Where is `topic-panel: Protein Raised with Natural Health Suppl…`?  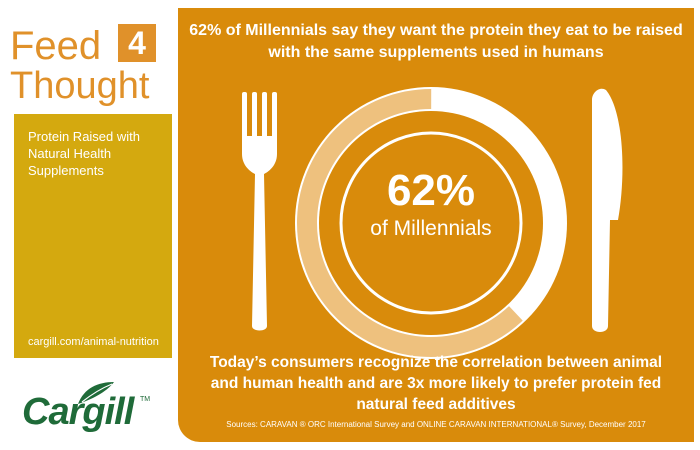
topic-panel: Protein Raised with Natural Health Suppl… is located at coordinates (93, 236).